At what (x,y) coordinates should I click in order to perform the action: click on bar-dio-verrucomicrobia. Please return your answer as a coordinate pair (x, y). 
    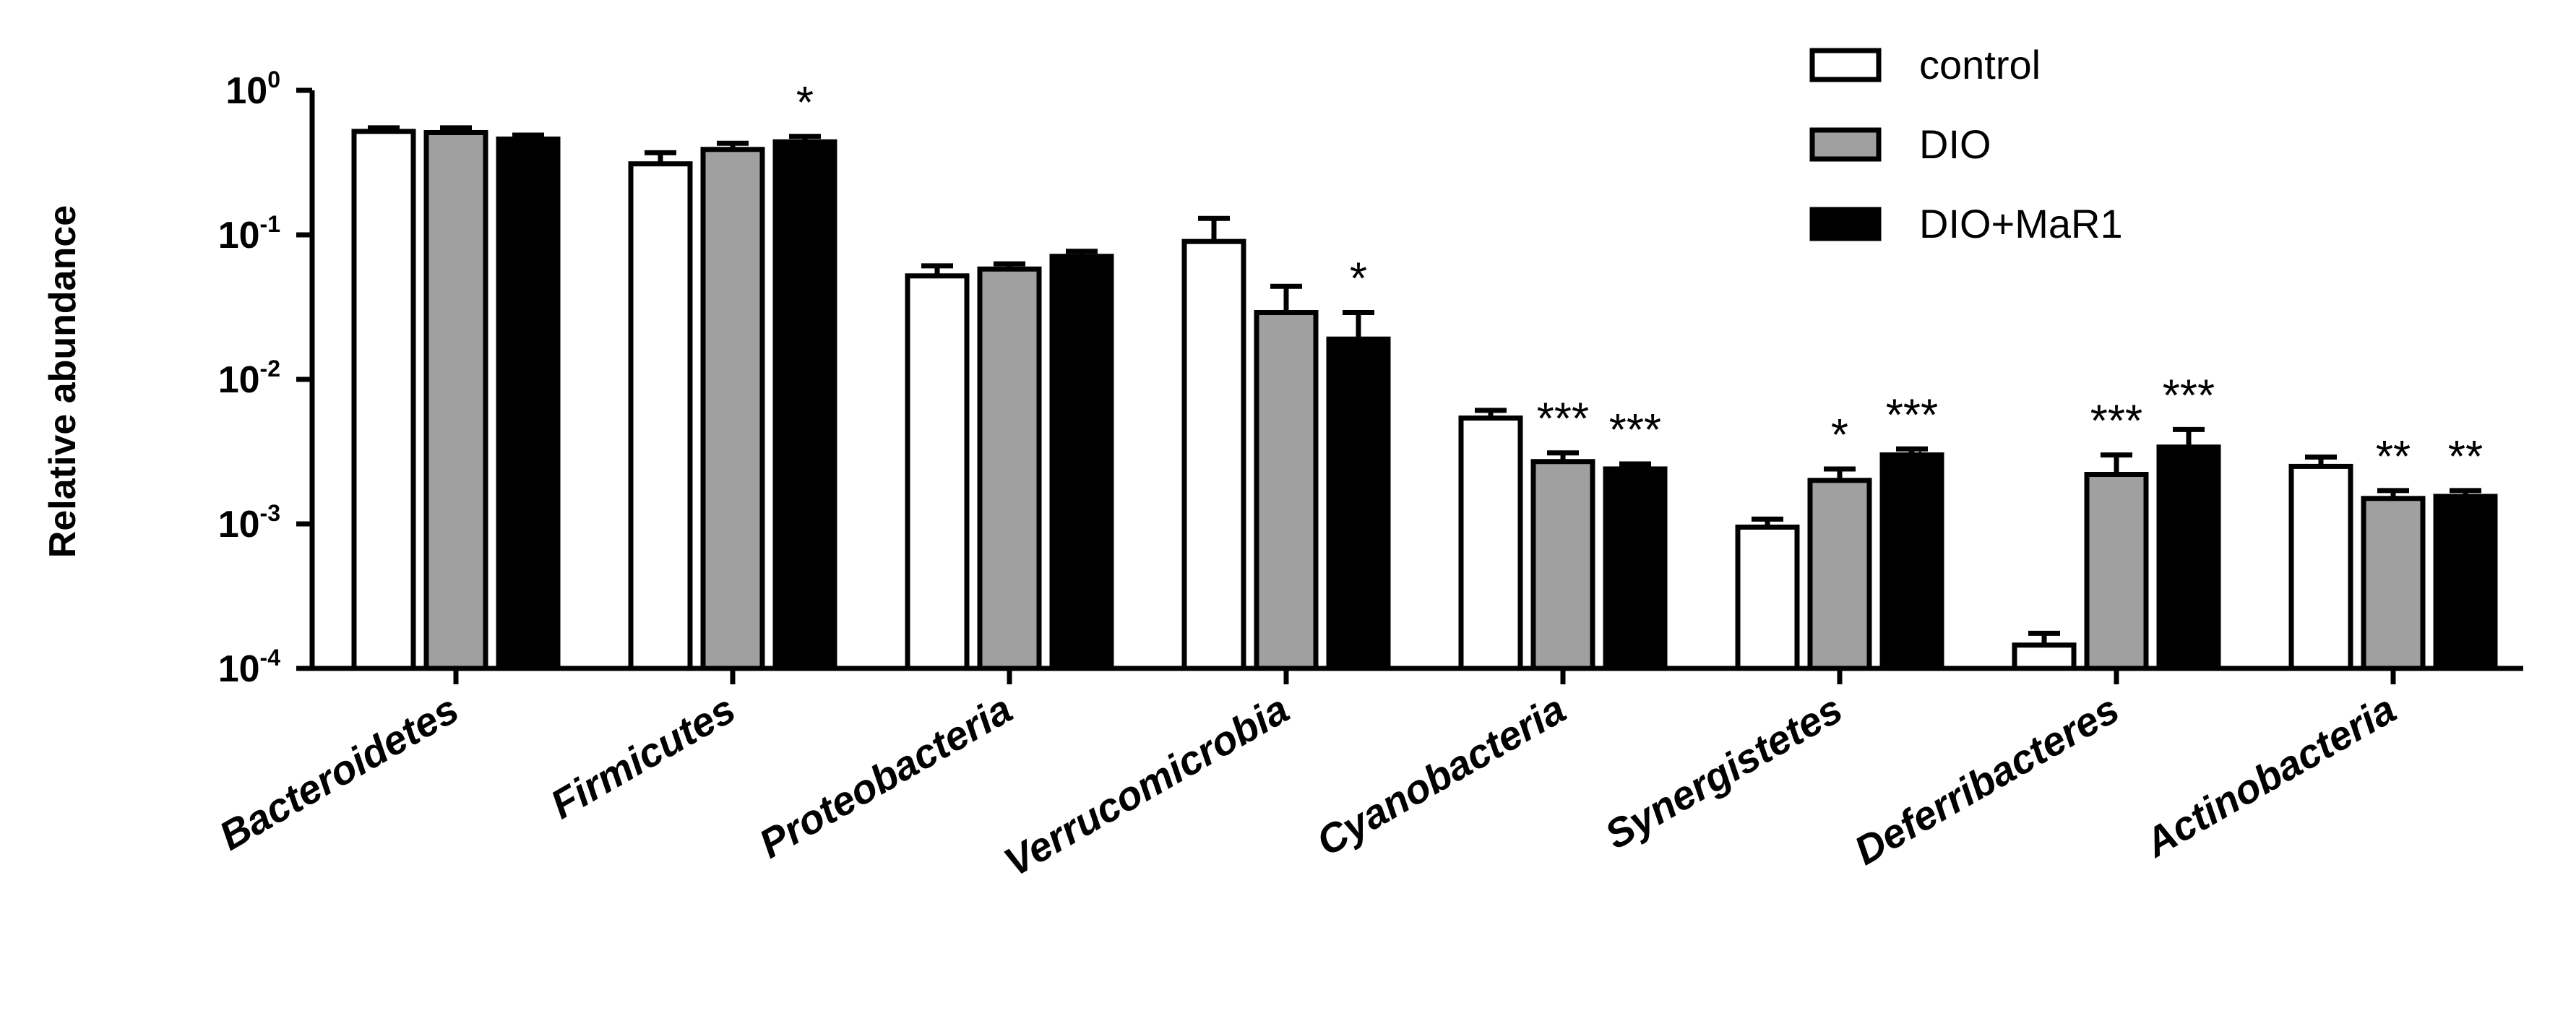
    Looking at the image, I should click on (1286, 490).